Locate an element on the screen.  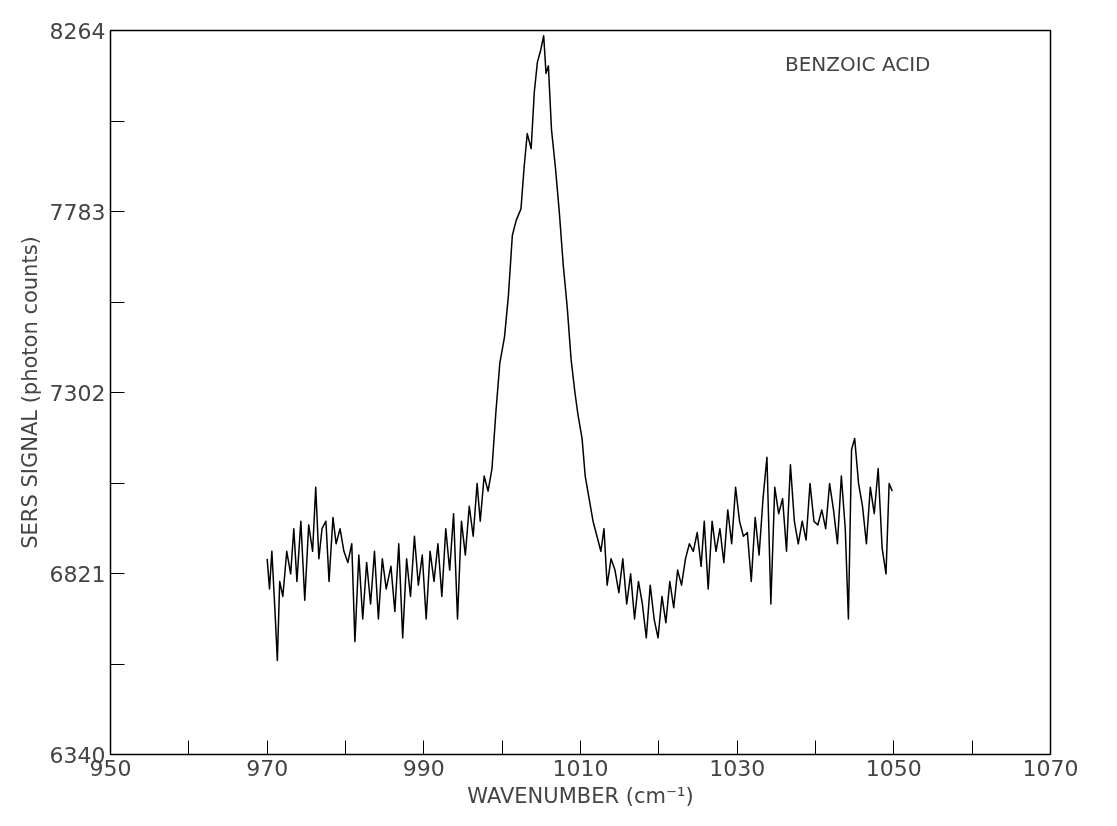
y-tick-label: 6821 is located at coordinates (77, 574).